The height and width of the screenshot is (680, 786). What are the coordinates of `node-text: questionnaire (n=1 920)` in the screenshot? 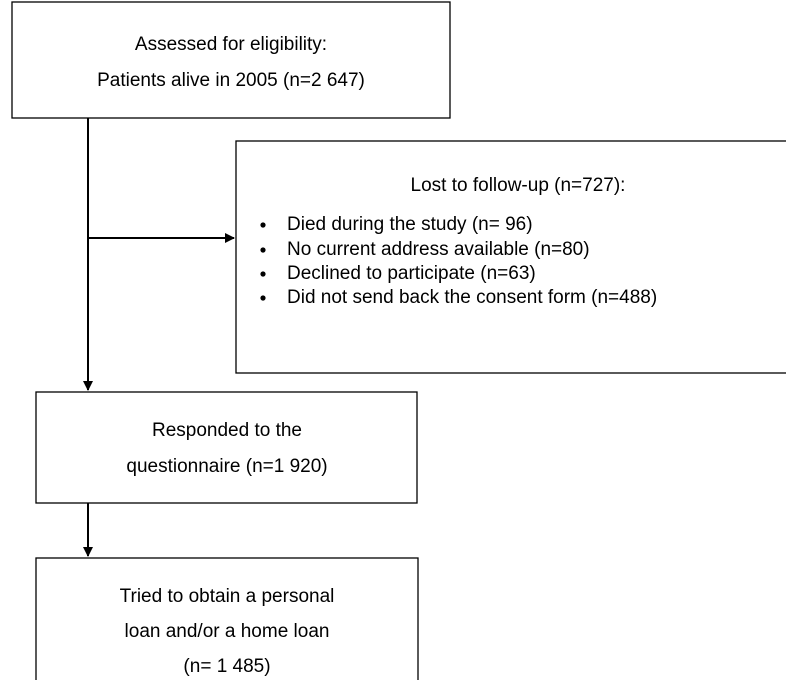 It's located at (226, 466).